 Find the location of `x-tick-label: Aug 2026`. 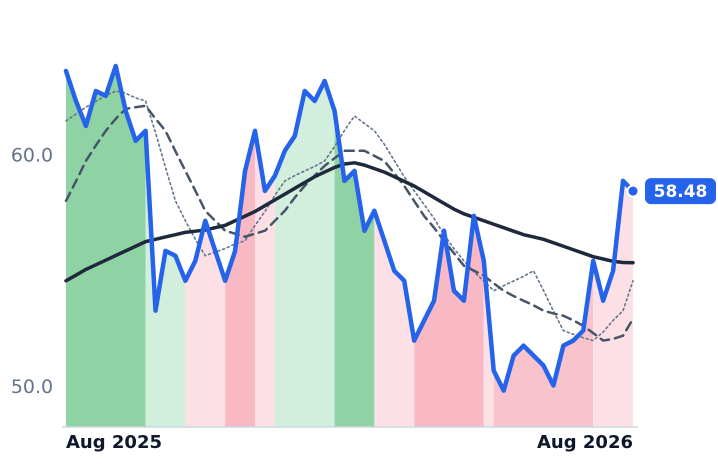

x-tick-label: Aug 2026 is located at coordinates (585, 442).